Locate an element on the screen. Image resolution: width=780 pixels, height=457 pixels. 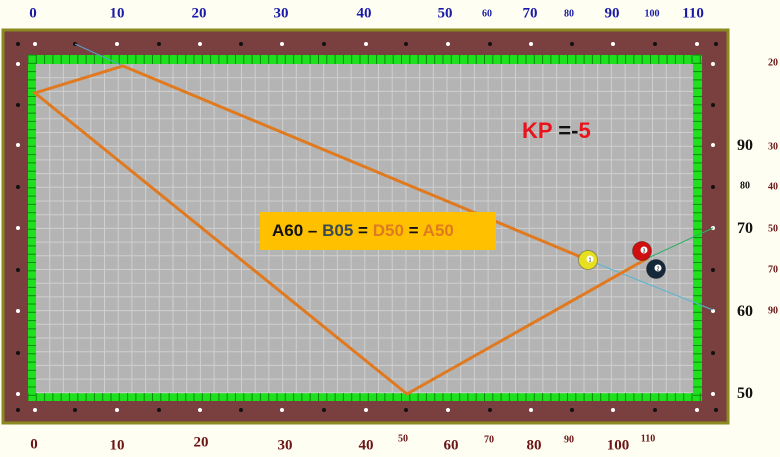
object-ball-line is located at coordinates (650, 285).